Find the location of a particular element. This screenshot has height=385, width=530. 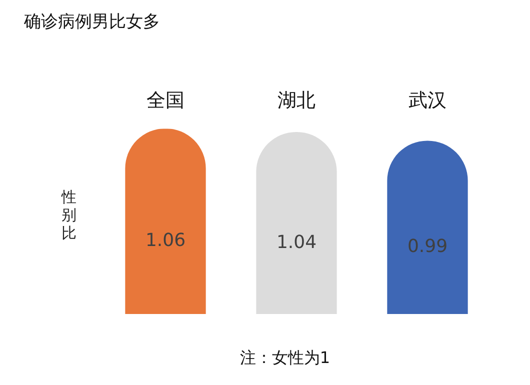

x-tick-label: 全国 is located at coordinates (165, 100).